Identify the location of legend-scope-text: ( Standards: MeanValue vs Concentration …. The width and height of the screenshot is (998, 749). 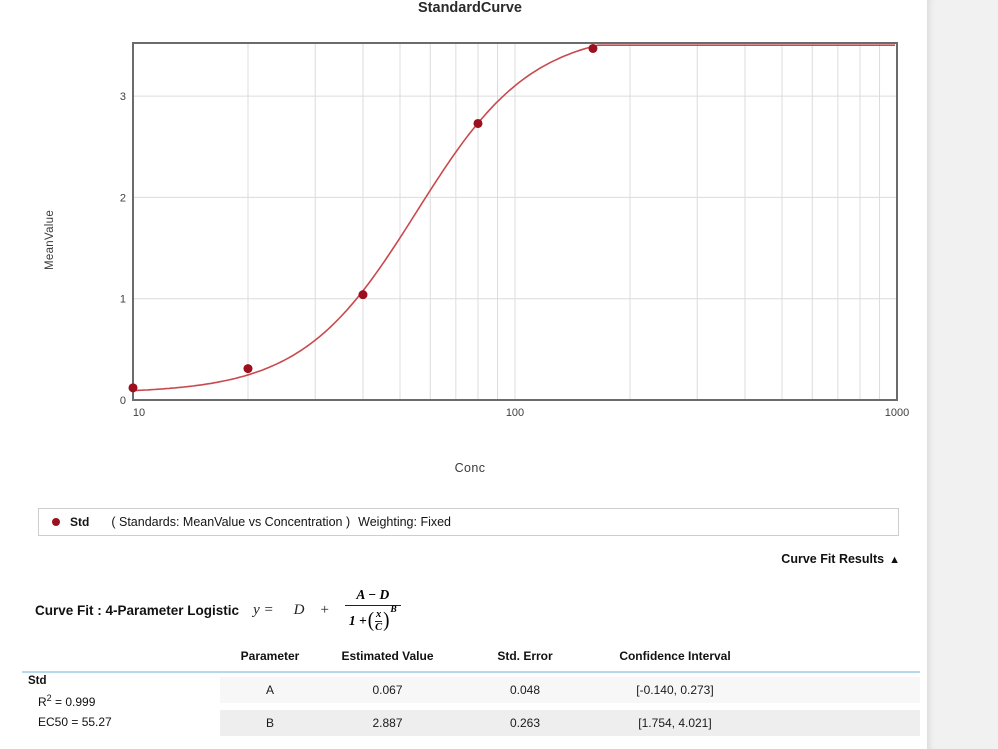
(231, 522).